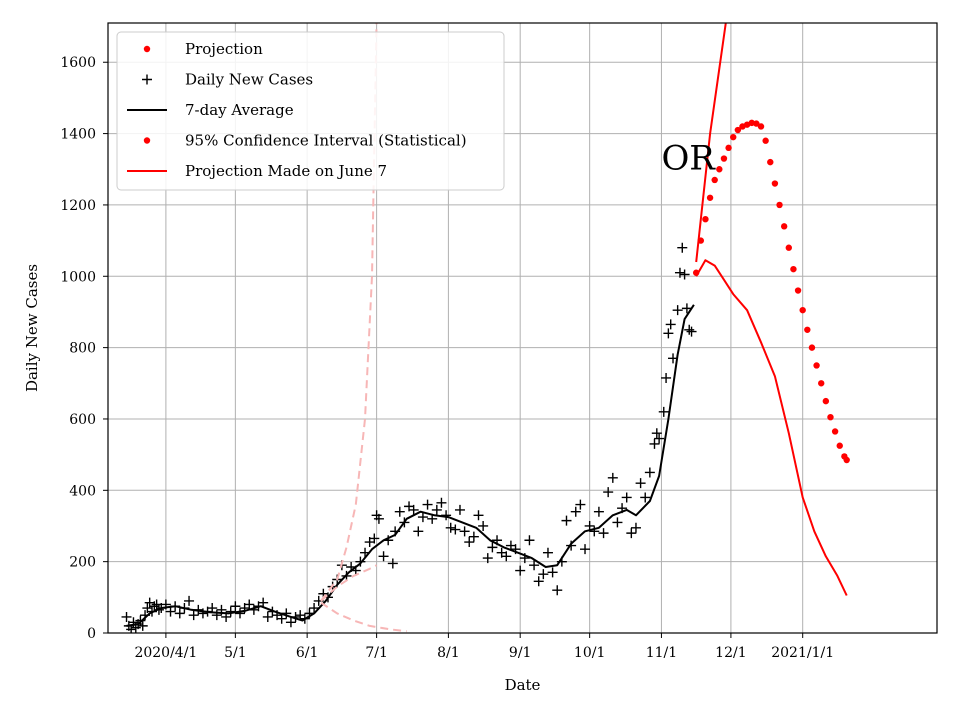  Describe the element at coordinates (520, 653) in the screenshot. I see `x-tick-label: 9/1` at that location.